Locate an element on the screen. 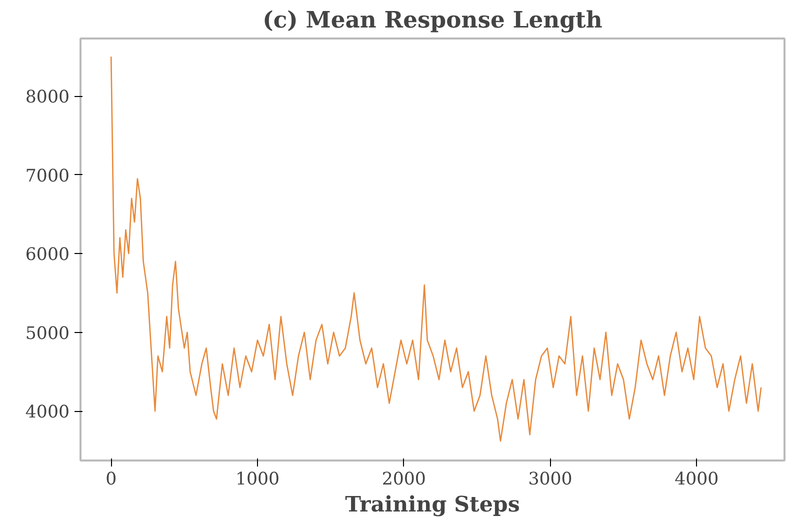 The height and width of the screenshot is (525, 797). chart-title: (c) Mean Response Length is located at coordinates (432, 21).